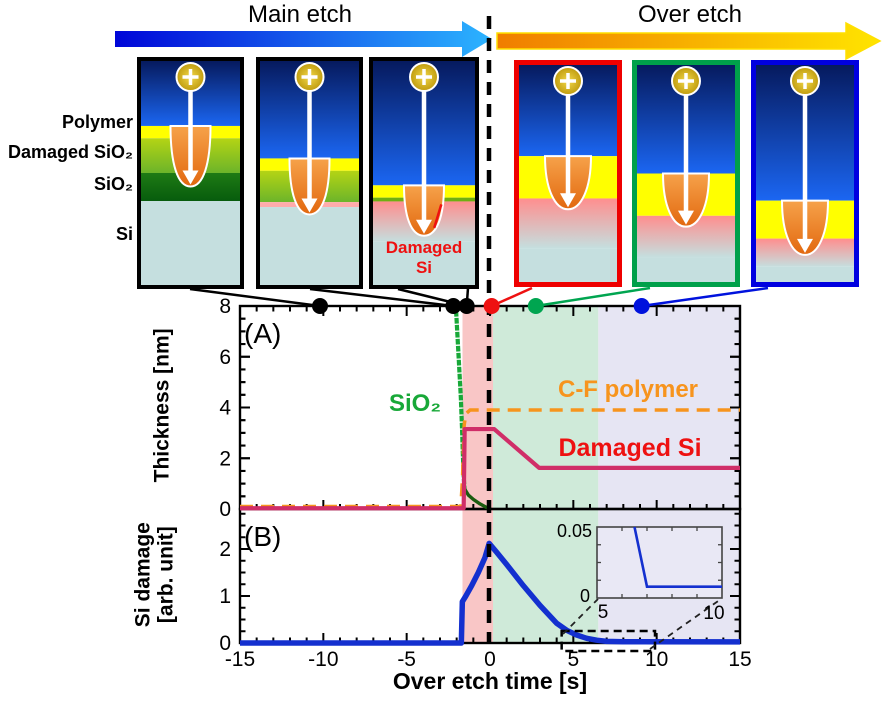  I want to click on inset-x-label: 5, so click(603, 612).